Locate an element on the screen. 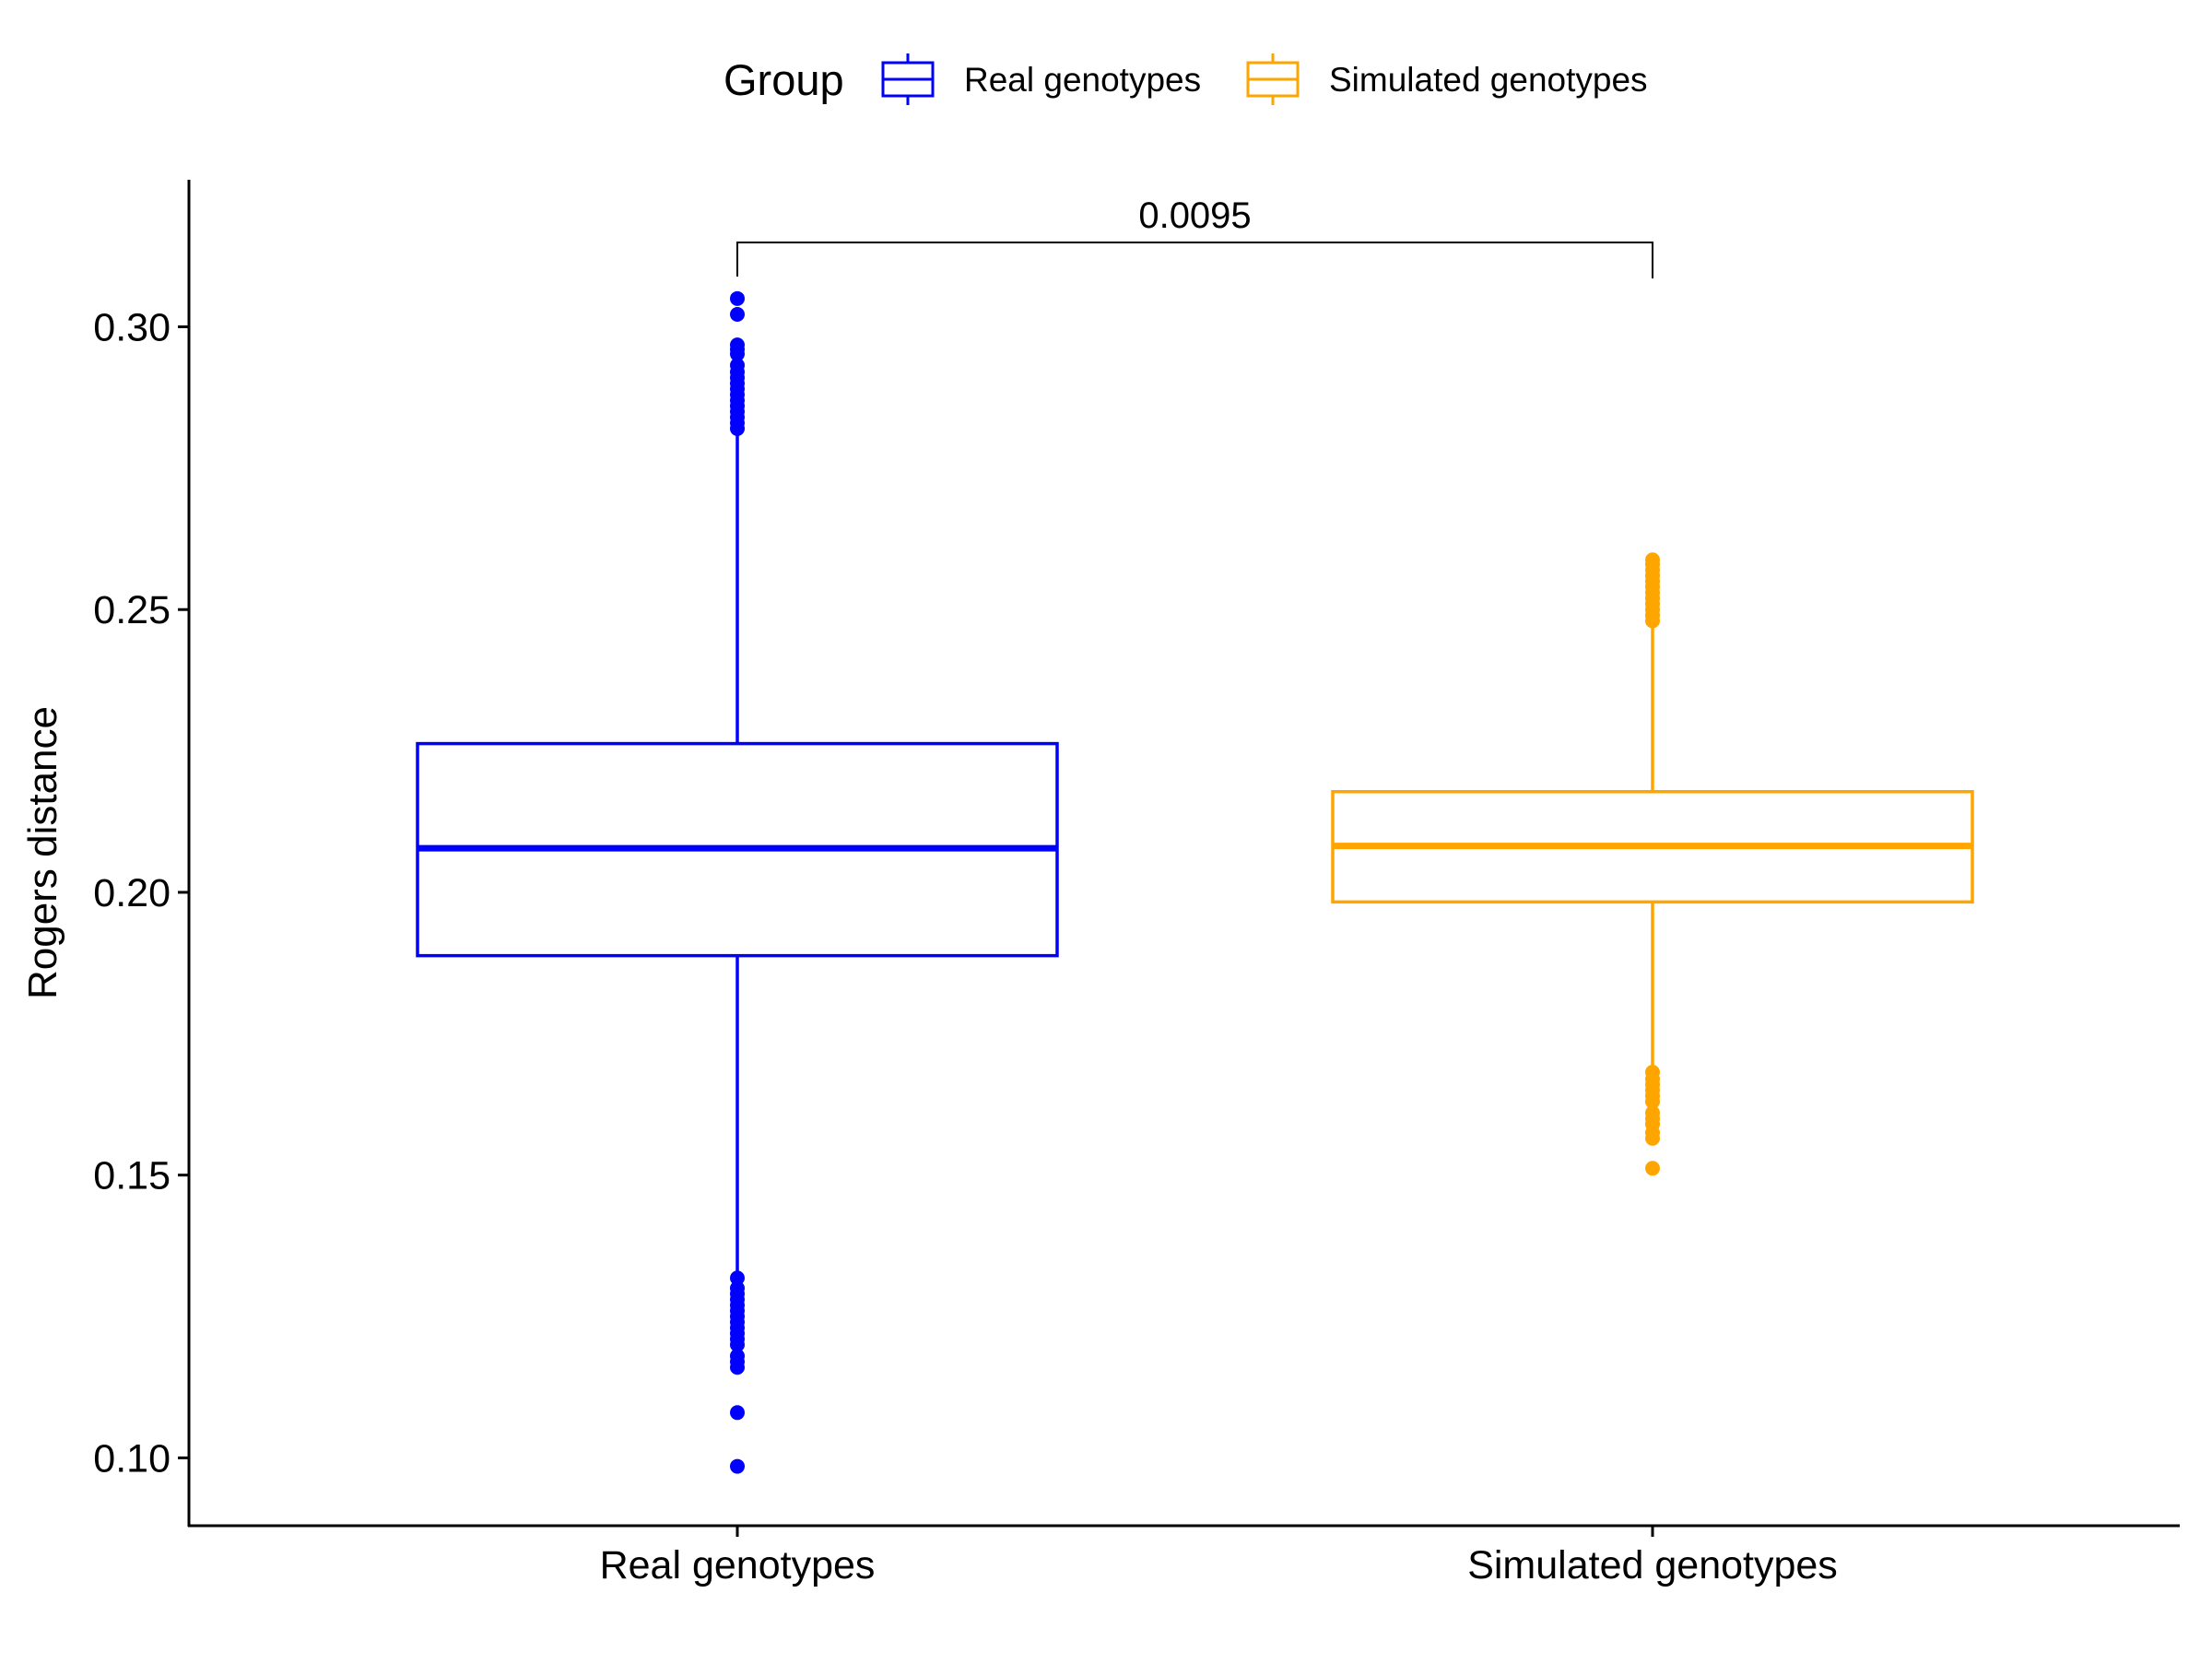 This screenshot has height=1664, width=2212. x-tick-label-0: Real genotypes is located at coordinates (738, 1565).